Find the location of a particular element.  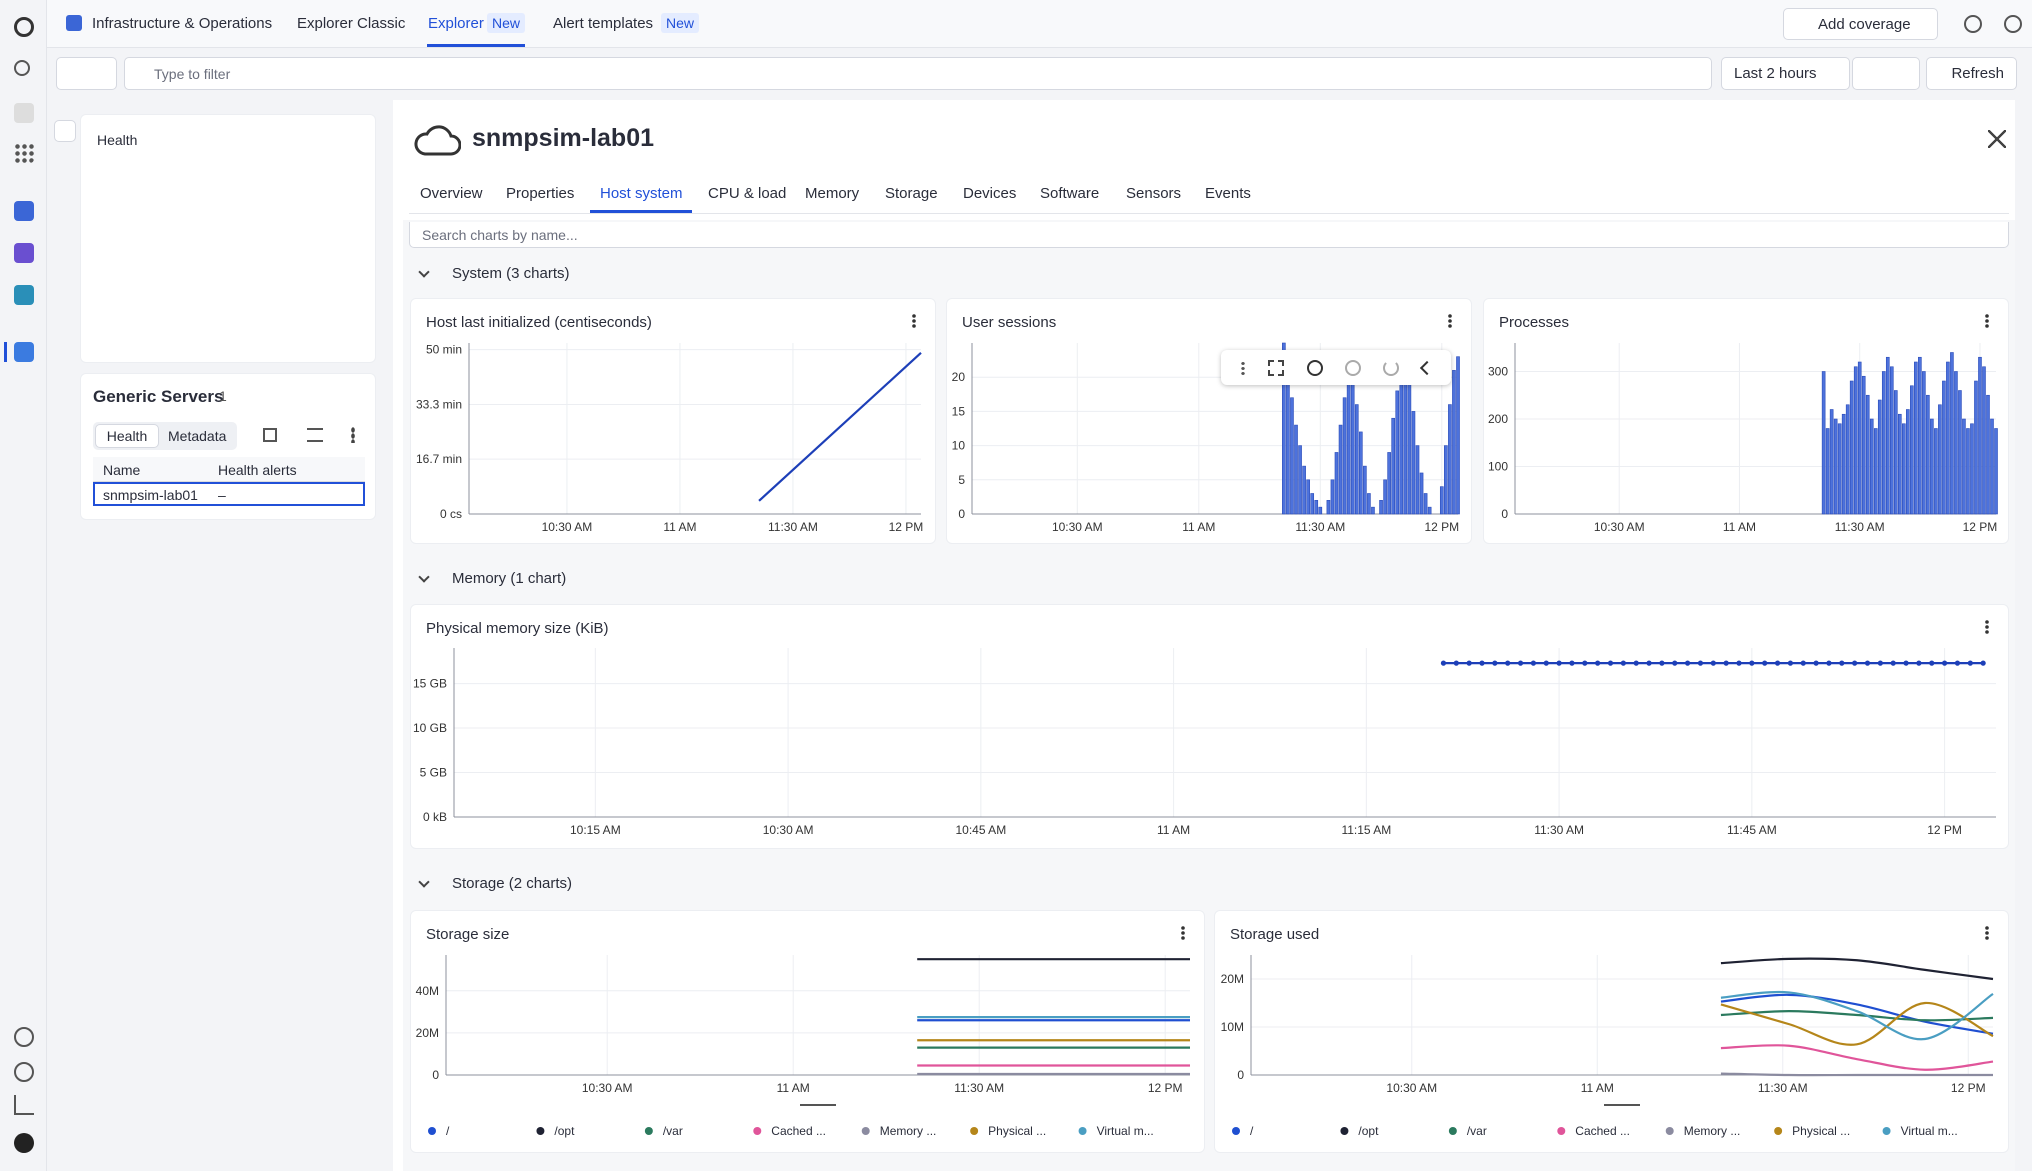

tab: Storage is located at coordinates (911, 193).